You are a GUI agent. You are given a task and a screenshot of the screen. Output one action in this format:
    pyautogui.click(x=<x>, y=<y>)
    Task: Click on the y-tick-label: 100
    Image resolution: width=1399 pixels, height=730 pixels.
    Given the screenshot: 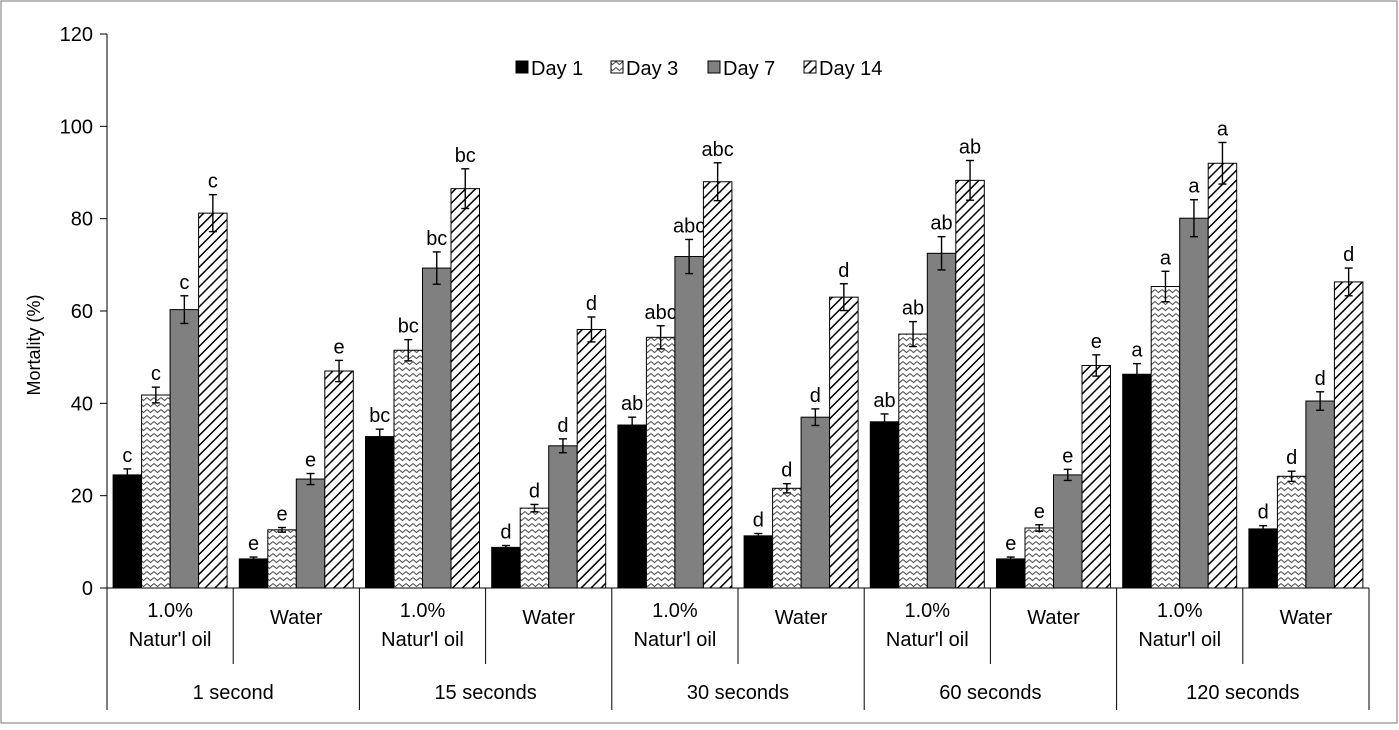 What is the action you would take?
    pyautogui.click(x=76, y=127)
    